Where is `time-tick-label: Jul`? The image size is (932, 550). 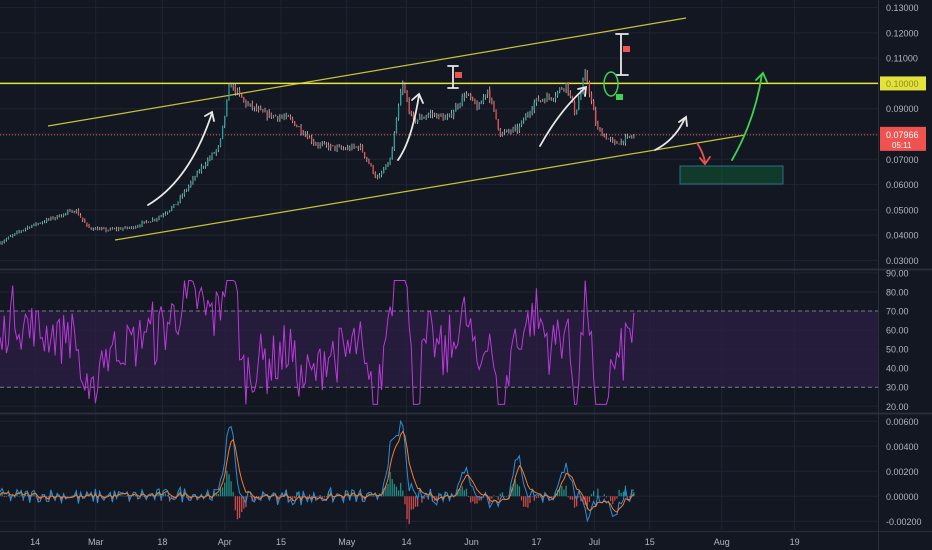
time-tick-label: Jul is located at coordinates (595, 542).